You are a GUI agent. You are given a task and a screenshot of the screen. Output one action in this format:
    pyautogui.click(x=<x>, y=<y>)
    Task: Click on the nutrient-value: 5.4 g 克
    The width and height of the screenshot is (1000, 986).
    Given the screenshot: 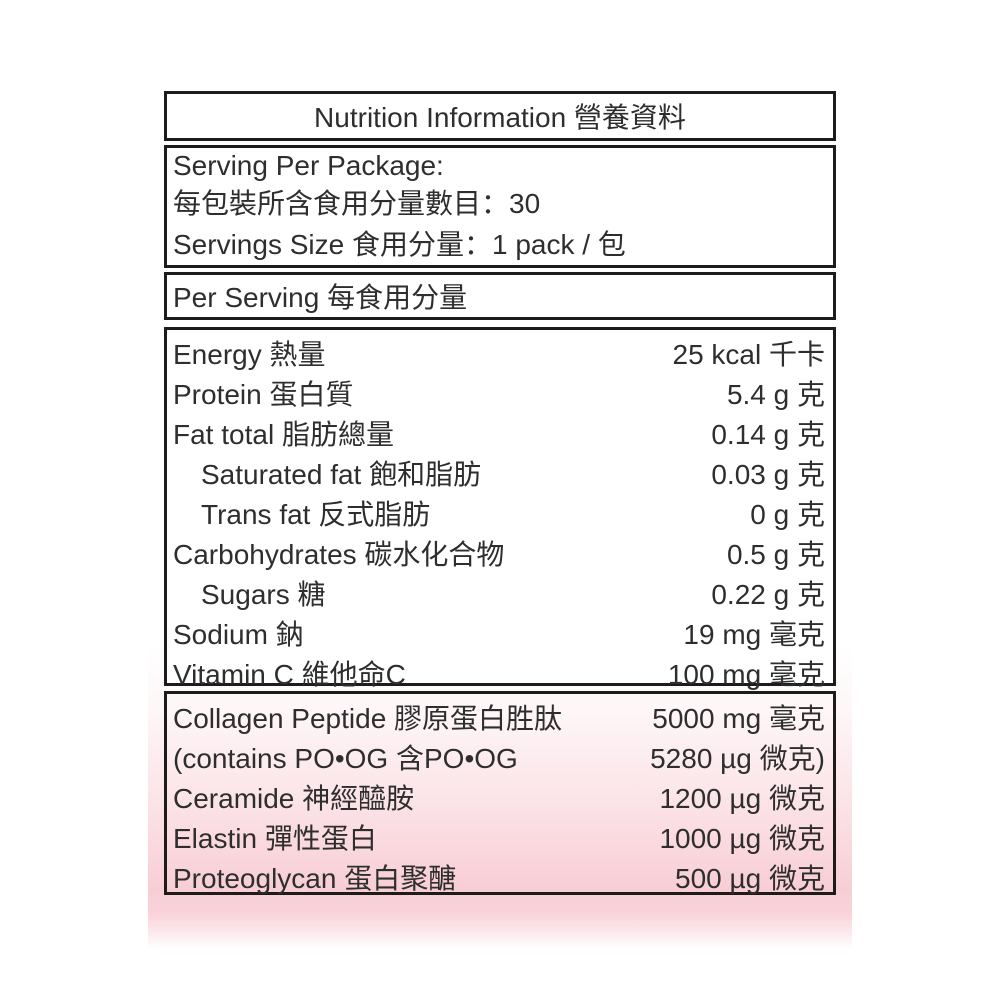 What is the action you would take?
    pyautogui.click(x=775, y=394)
    